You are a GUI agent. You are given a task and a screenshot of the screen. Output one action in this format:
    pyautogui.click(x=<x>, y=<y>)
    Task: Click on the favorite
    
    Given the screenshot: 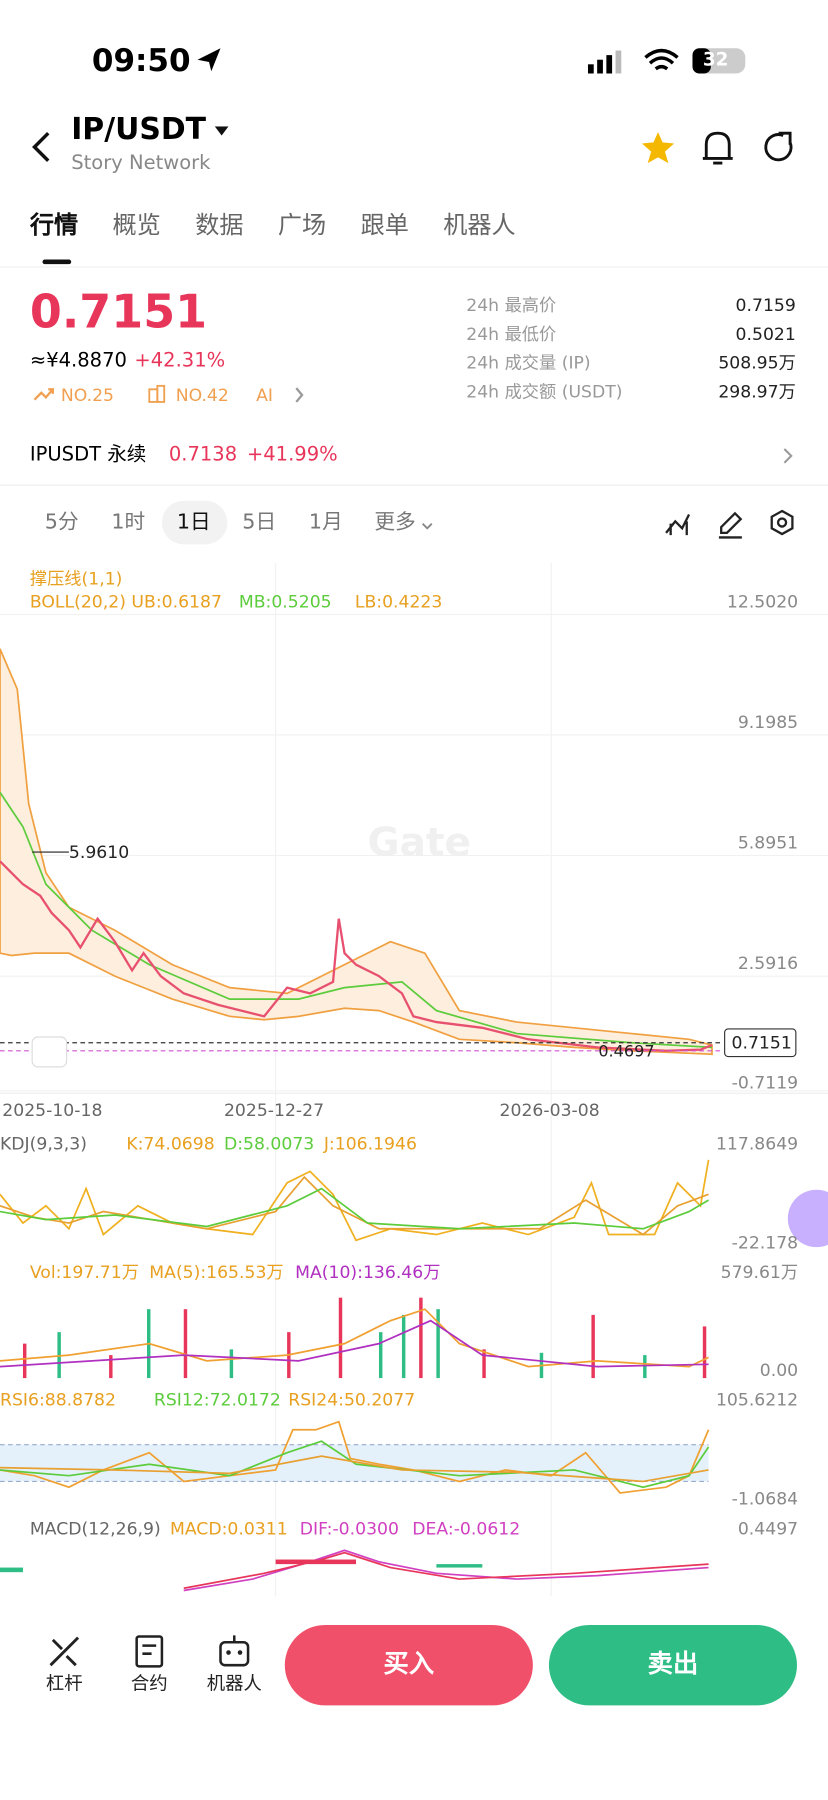 What is the action you would take?
    pyautogui.click(x=658, y=148)
    